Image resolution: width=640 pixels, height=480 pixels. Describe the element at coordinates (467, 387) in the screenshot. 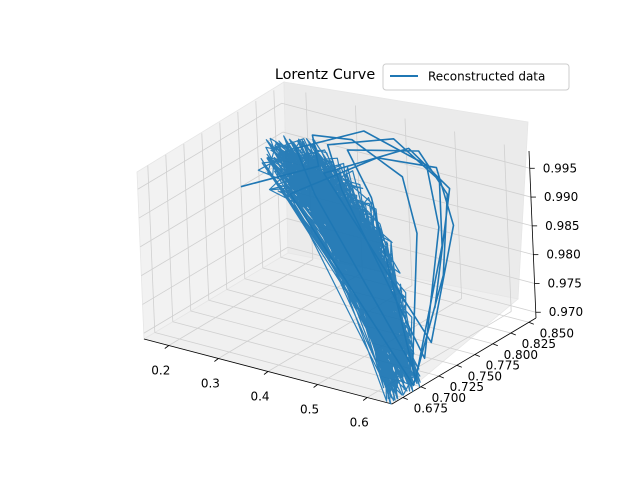

I see `y-tick-label: 0.725` at that location.